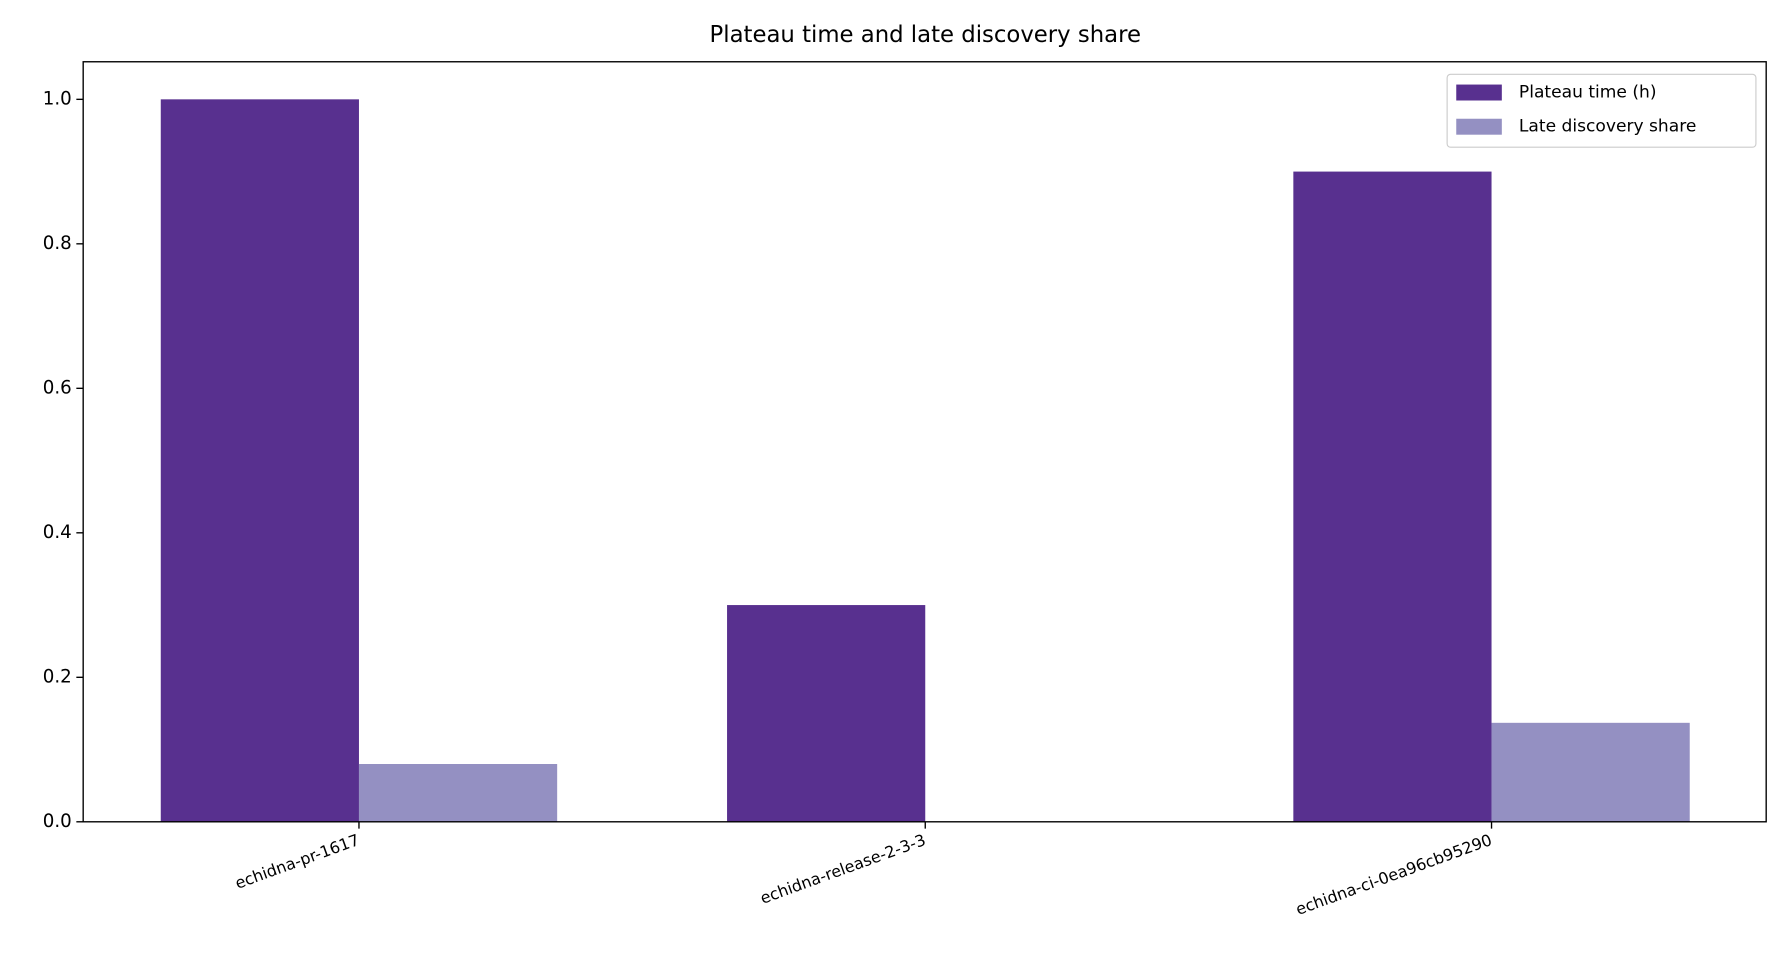 This screenshot has height=977, width=1781. I want to click on y-tick-label: 0.8, so click(57, 243).